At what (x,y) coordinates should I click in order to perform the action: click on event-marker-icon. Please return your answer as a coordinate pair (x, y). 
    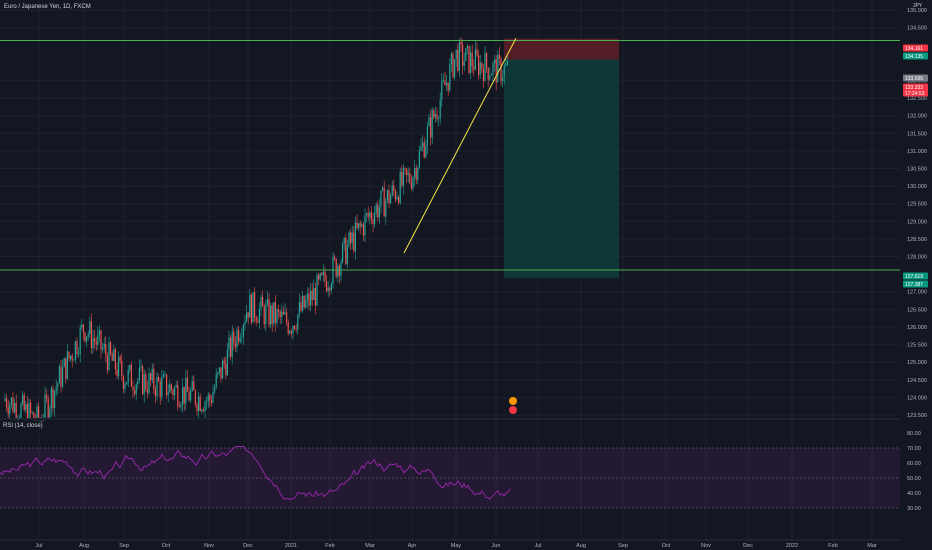
    Looking at the image, I should click on (513, 410).